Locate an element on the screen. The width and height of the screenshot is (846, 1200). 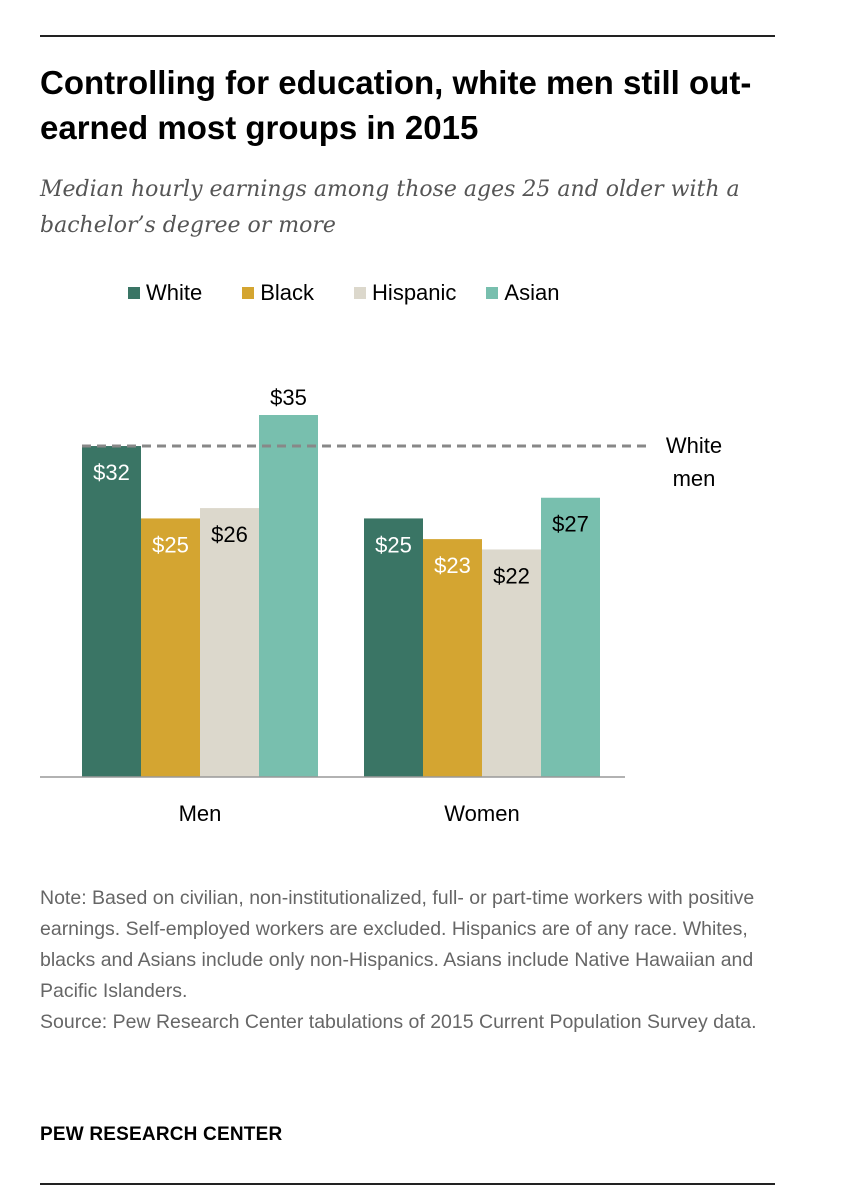
value-label-men-hispanic: $26 is located at coordinates (229, 534).